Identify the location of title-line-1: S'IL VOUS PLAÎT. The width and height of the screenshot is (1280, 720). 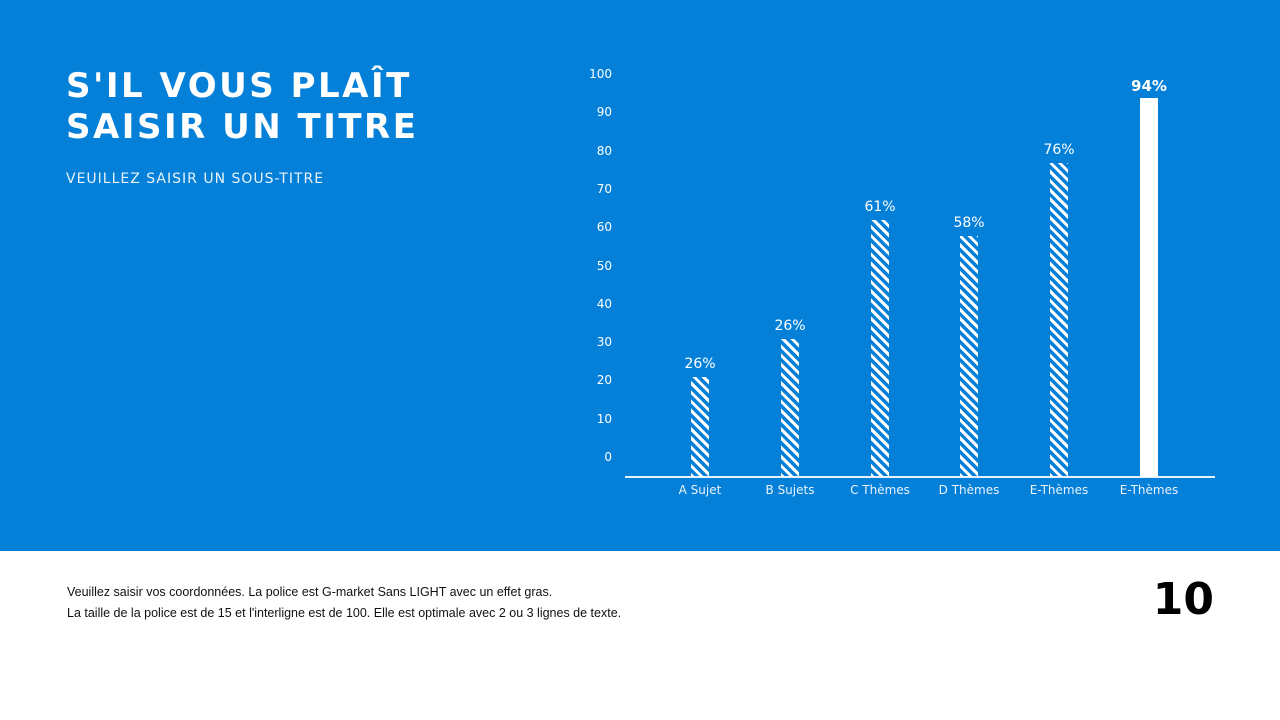
(239, 86).